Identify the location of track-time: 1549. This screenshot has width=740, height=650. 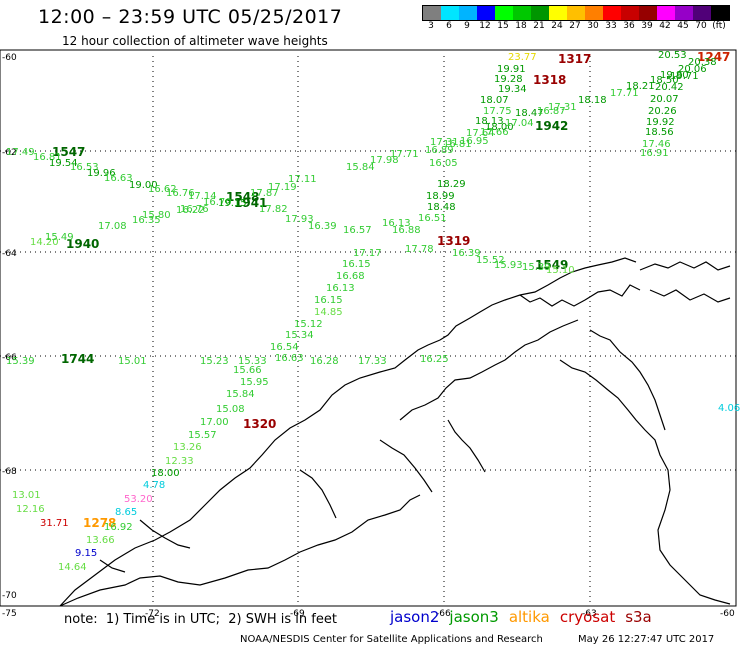
(551, 265).